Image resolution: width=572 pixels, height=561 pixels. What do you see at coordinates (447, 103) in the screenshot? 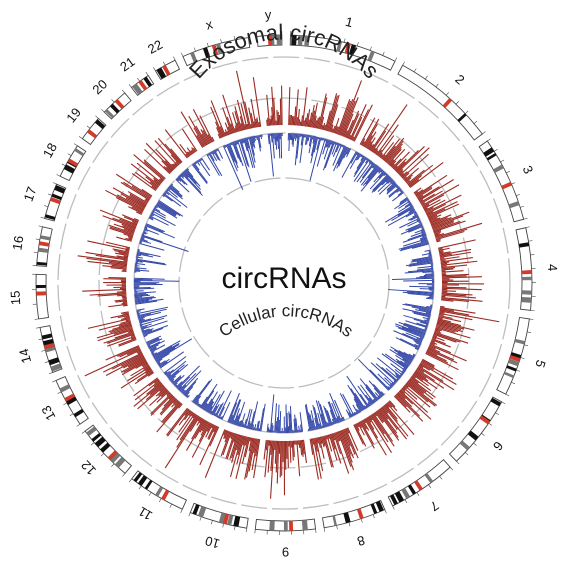
I see `centromere` at bounding box center [447, 103].